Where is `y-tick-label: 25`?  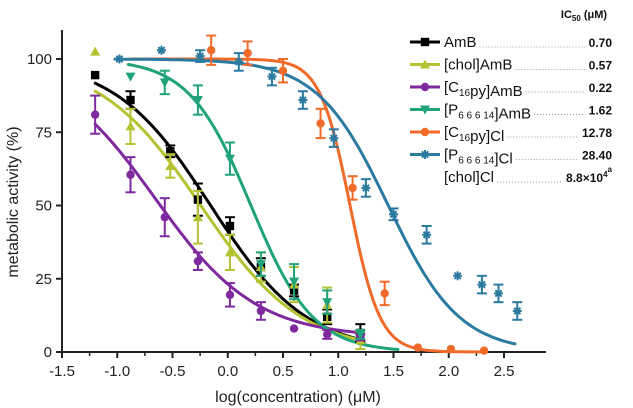
y-tick-label: 25 is located at coordinates (43, 279).